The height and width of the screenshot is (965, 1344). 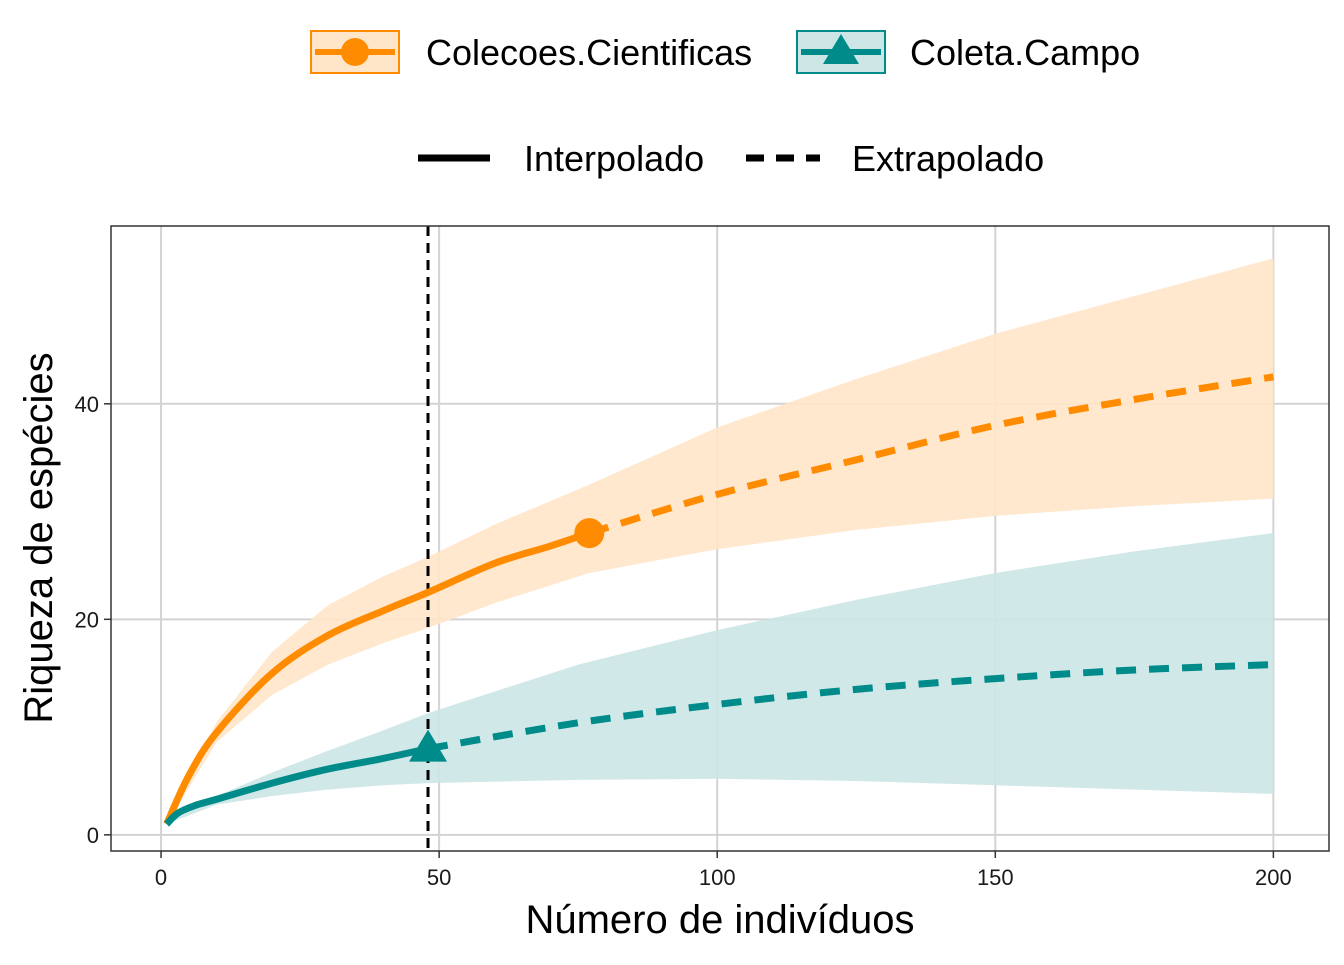 I want to click on x-axis-title: Número de indivíduos, so click(x=719, y=920).